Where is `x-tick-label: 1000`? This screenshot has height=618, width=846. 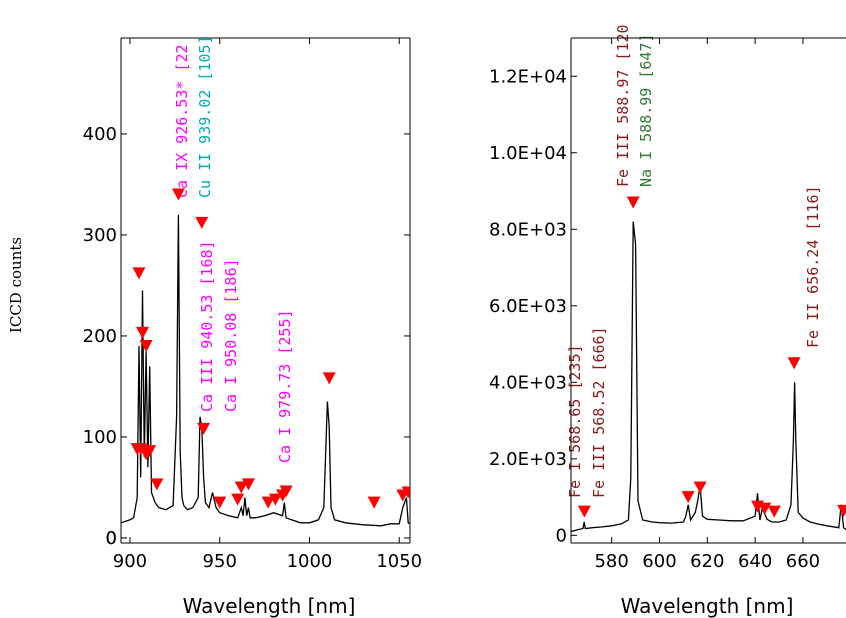 x-tick-label: 1000 is located at coordinates (310, 561).